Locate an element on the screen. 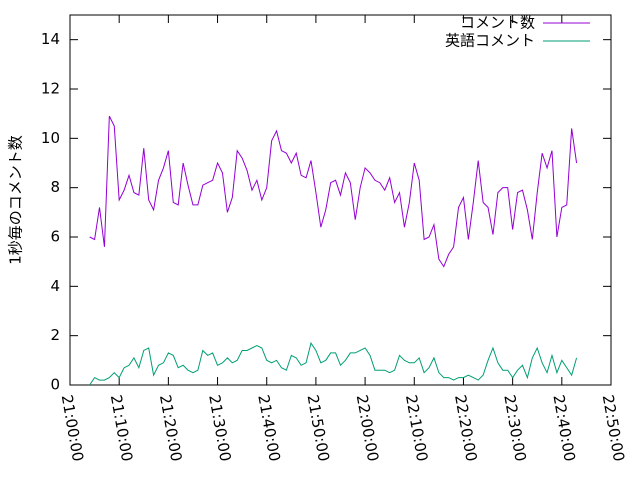 This screenshot has height=480, width=640. x-tick-label: 21:30:00 is located at coordinates (219, 427).